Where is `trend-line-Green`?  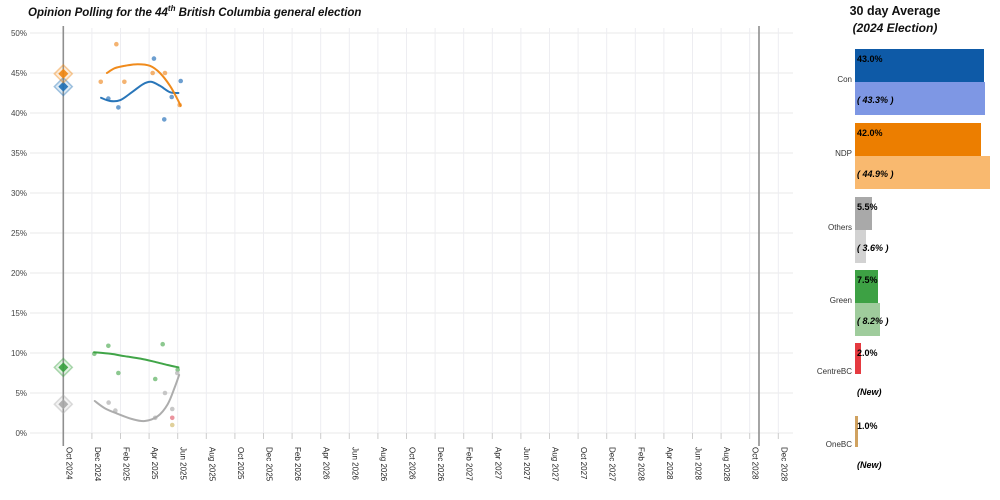
trend-line-Green is located at coordinates (136, 360).